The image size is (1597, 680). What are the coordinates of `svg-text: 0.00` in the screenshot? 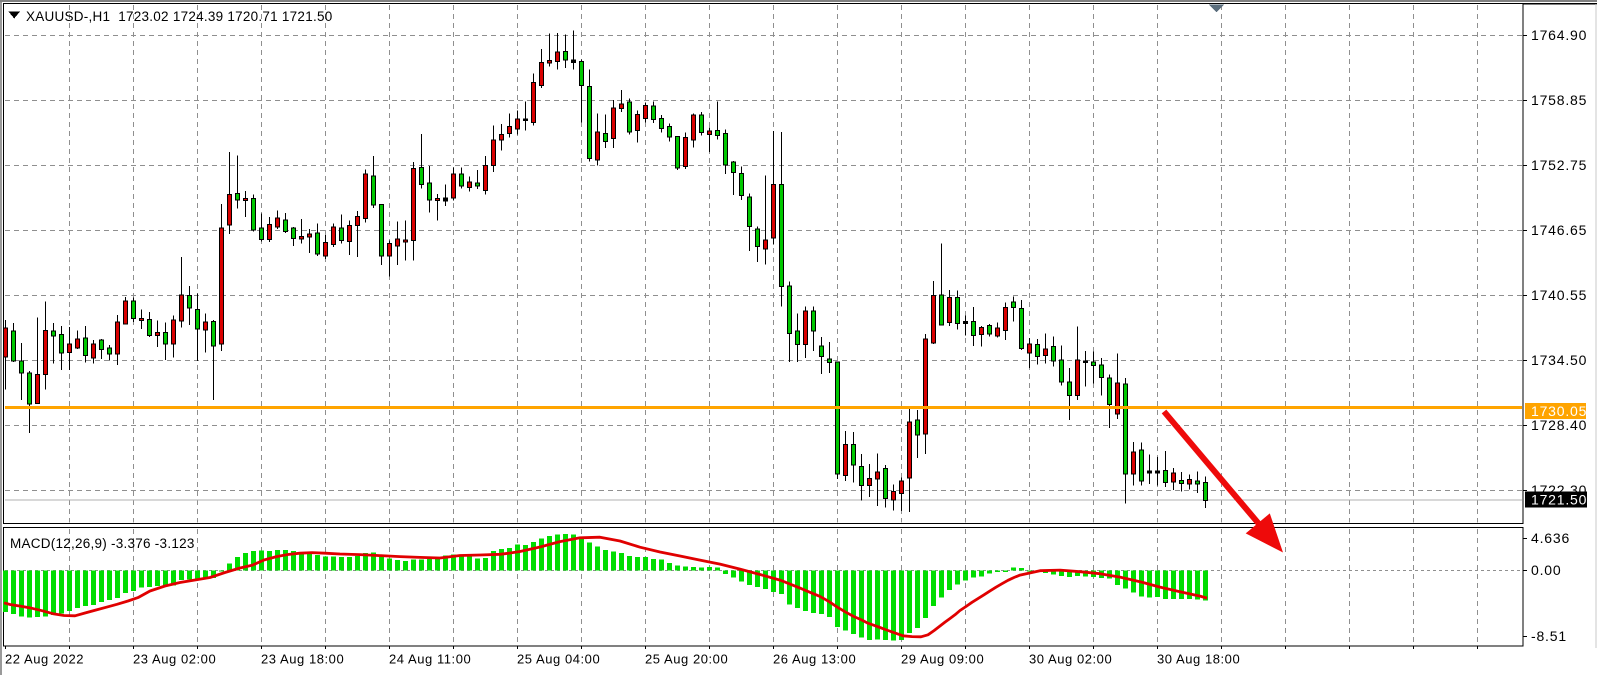 It's located at (1546, 570).